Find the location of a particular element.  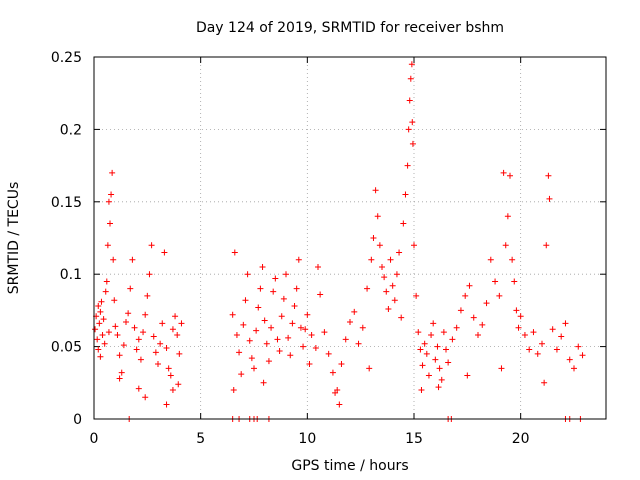

y-tick-label: 0 is located at coordinates (77, 420).